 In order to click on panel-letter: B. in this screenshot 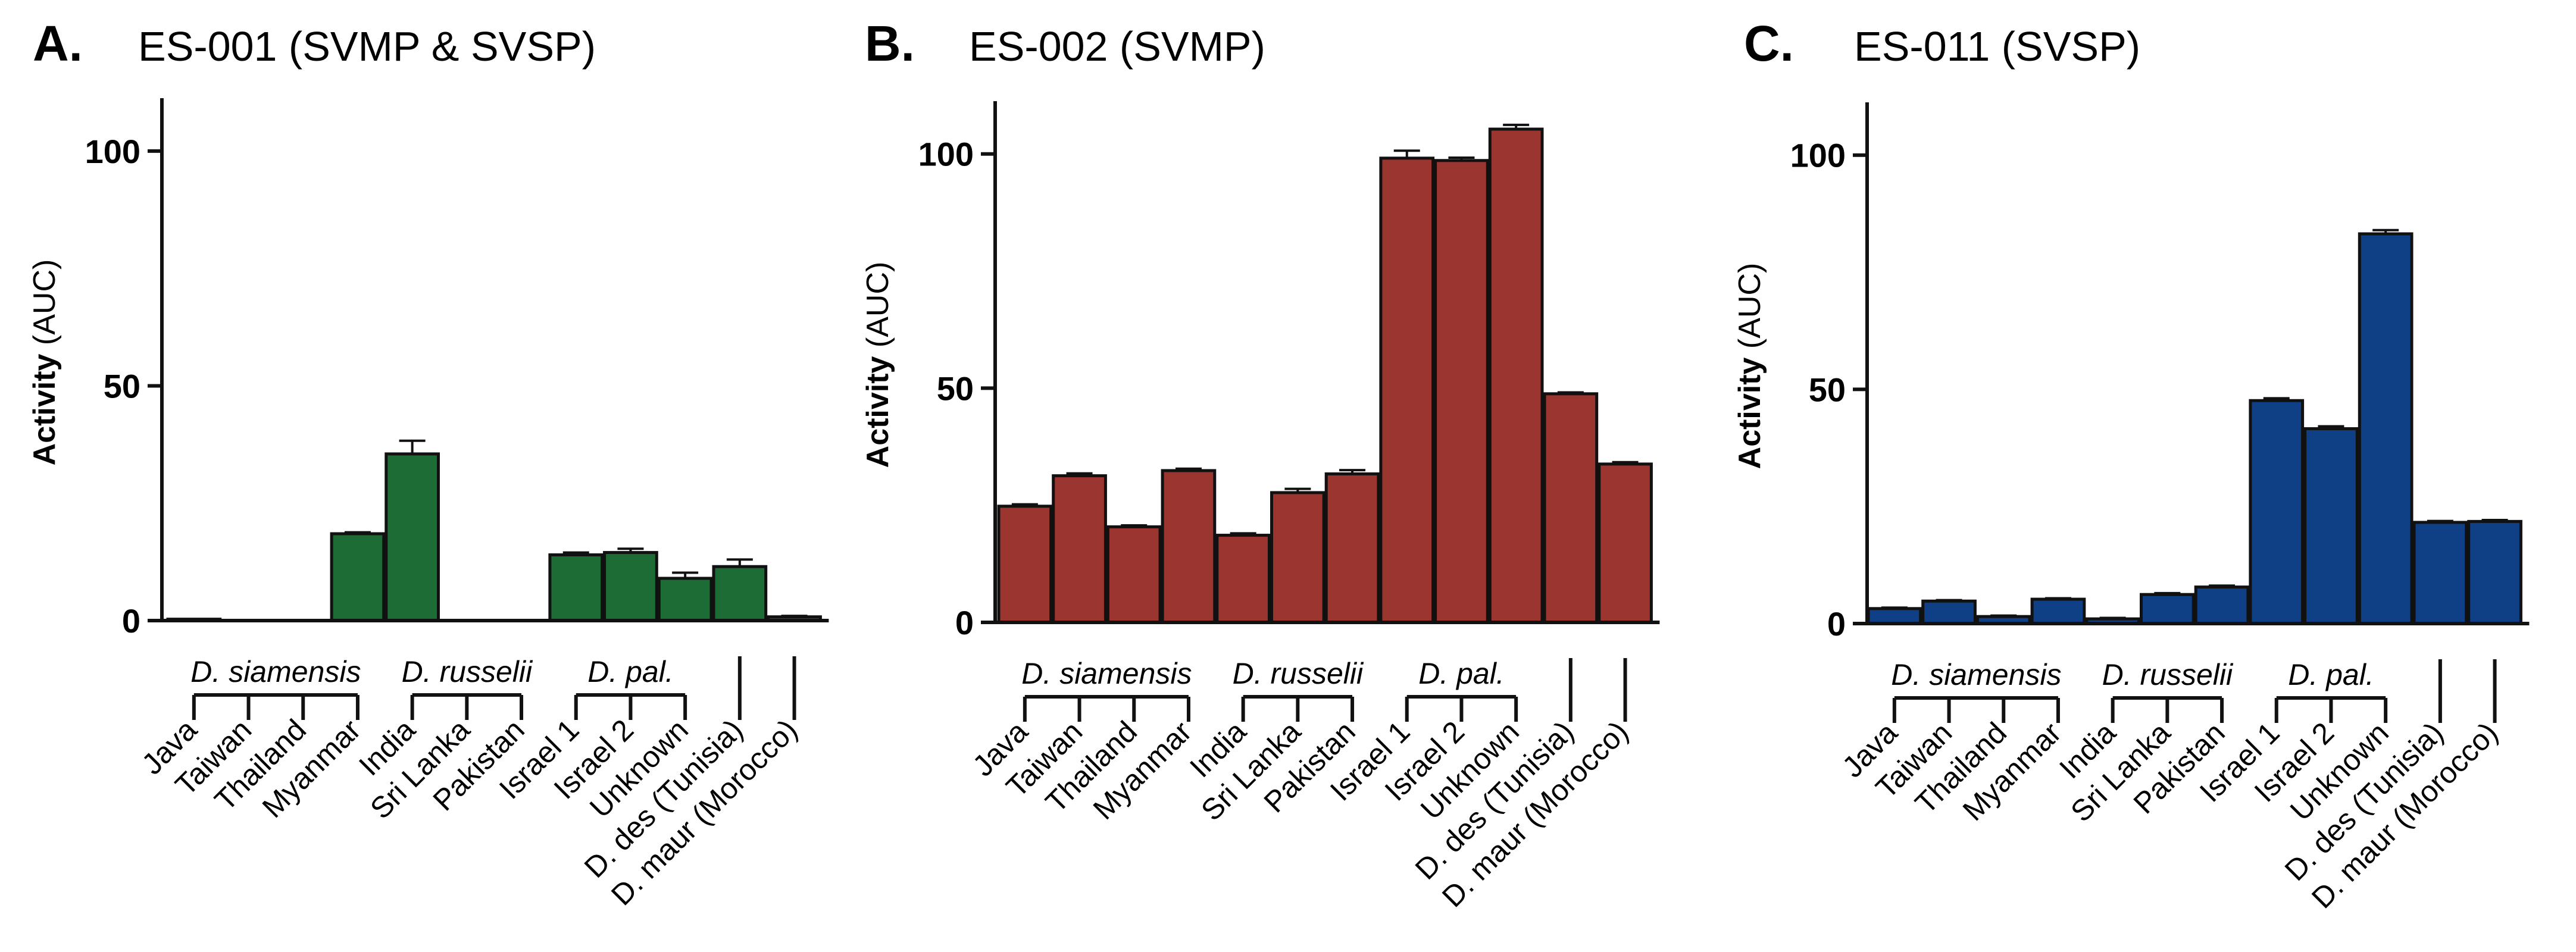, I will do `click(890, 43)`.